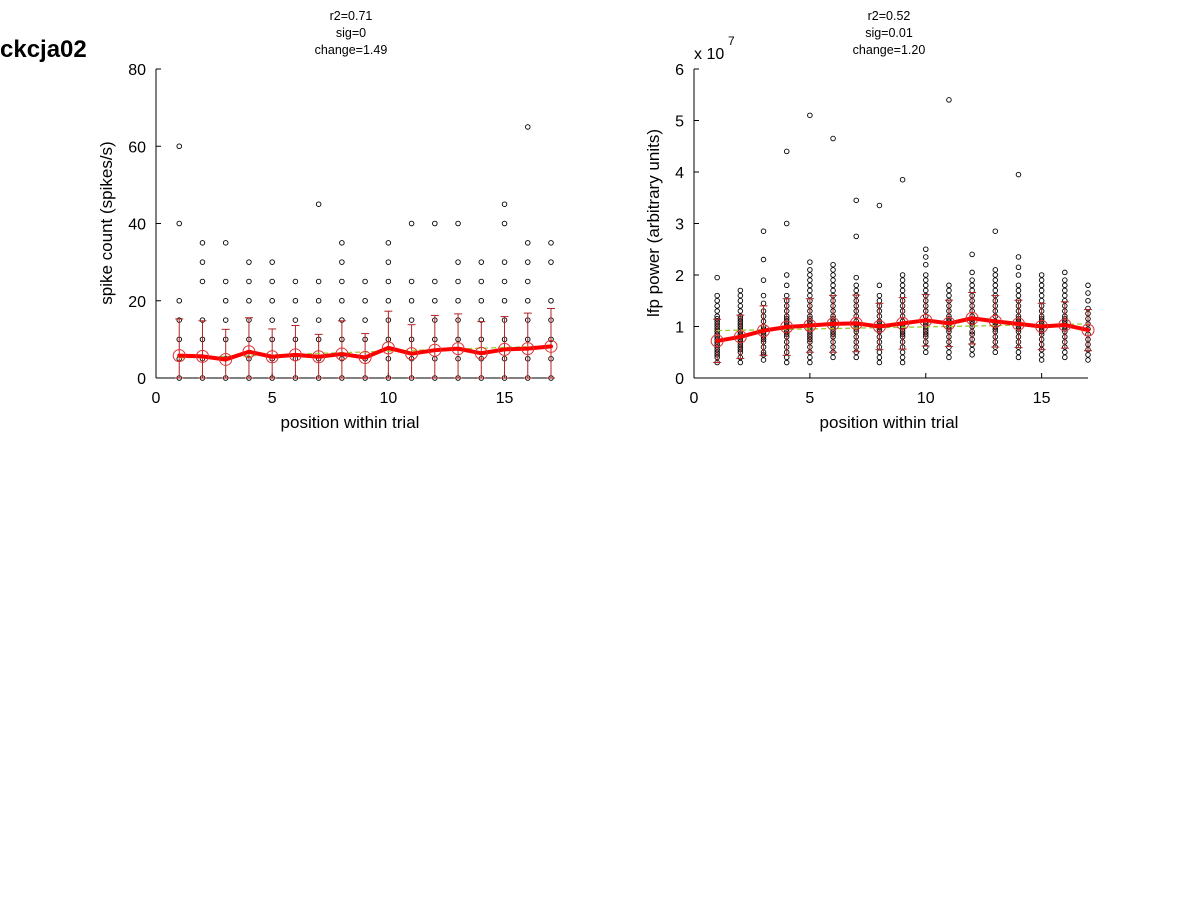 The height and width of the screenshot is (901, 1200). Describe the element at coordinates (889, 33) in the screenshot. I see `panel-title-sig: sig=0.01` at that location.